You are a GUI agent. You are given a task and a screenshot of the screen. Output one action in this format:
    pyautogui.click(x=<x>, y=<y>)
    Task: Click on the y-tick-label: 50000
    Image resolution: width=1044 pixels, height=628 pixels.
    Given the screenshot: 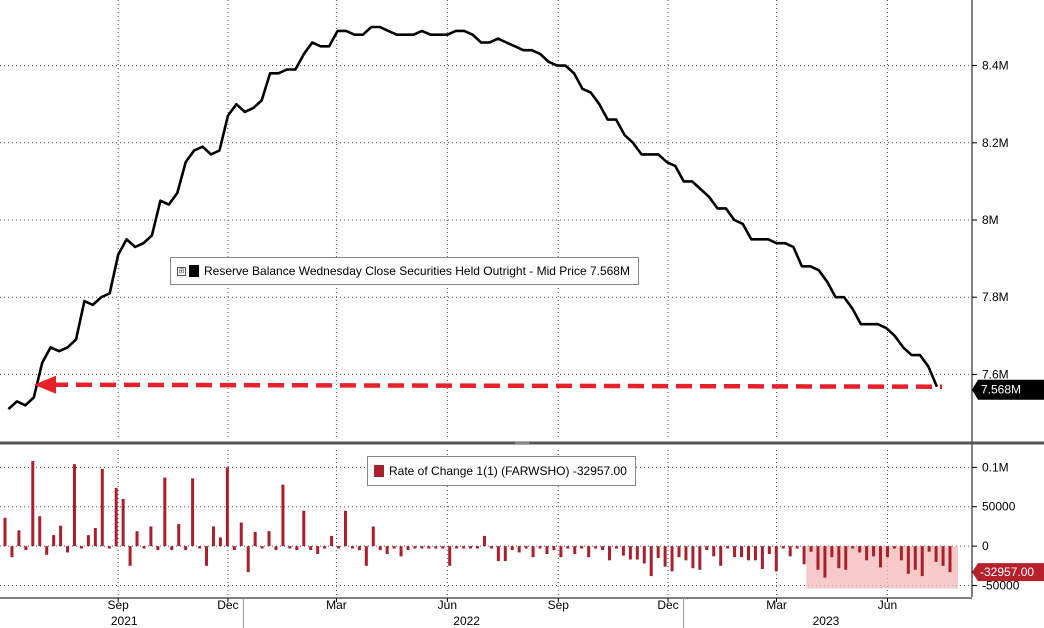 What is the action you would take?
    pyautogui.click(x=999, y=507)
    